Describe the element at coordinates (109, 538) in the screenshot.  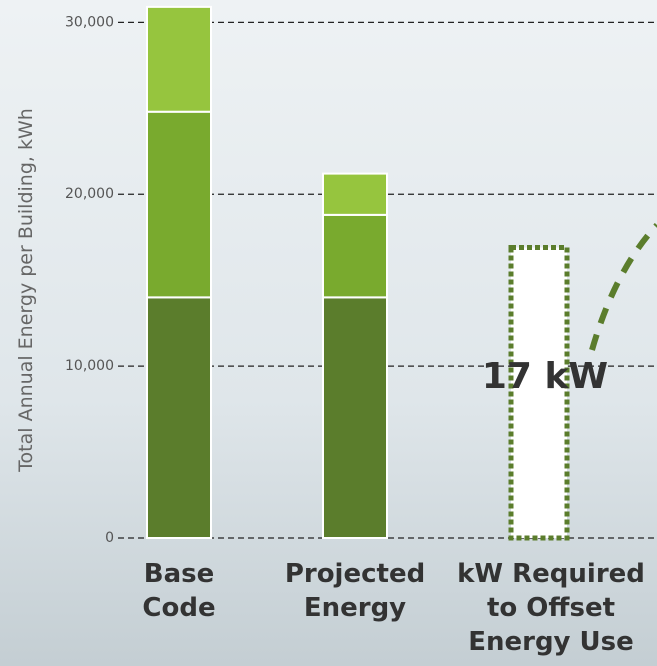
I see `y-tick-label: 0` at that location.